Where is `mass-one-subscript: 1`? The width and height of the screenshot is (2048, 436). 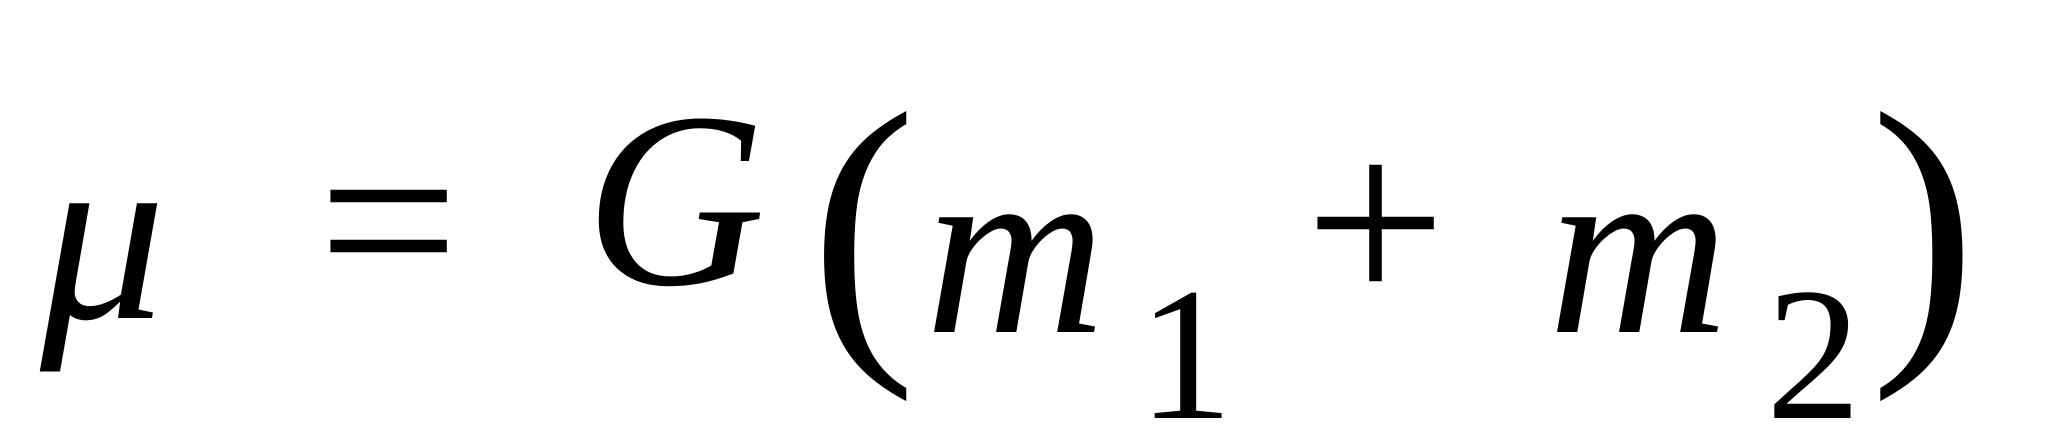
mass-one-subscript: 1 is located at coordinates (1185, 343).